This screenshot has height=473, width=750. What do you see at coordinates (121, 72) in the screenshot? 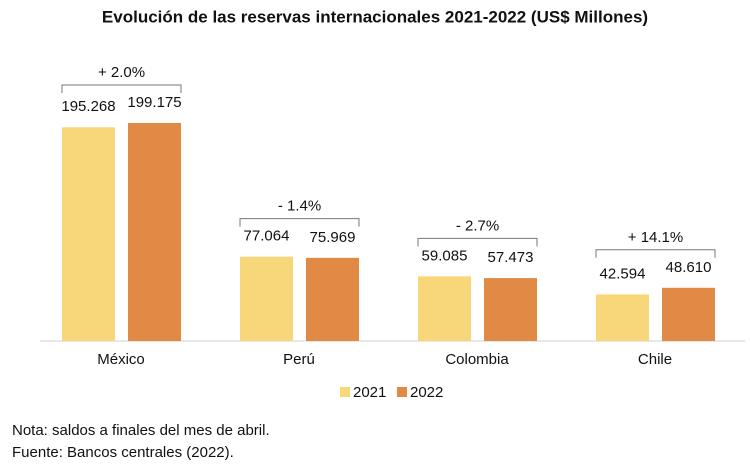
I see `change-label: + 2.0%` at bounding box center [121, 72].